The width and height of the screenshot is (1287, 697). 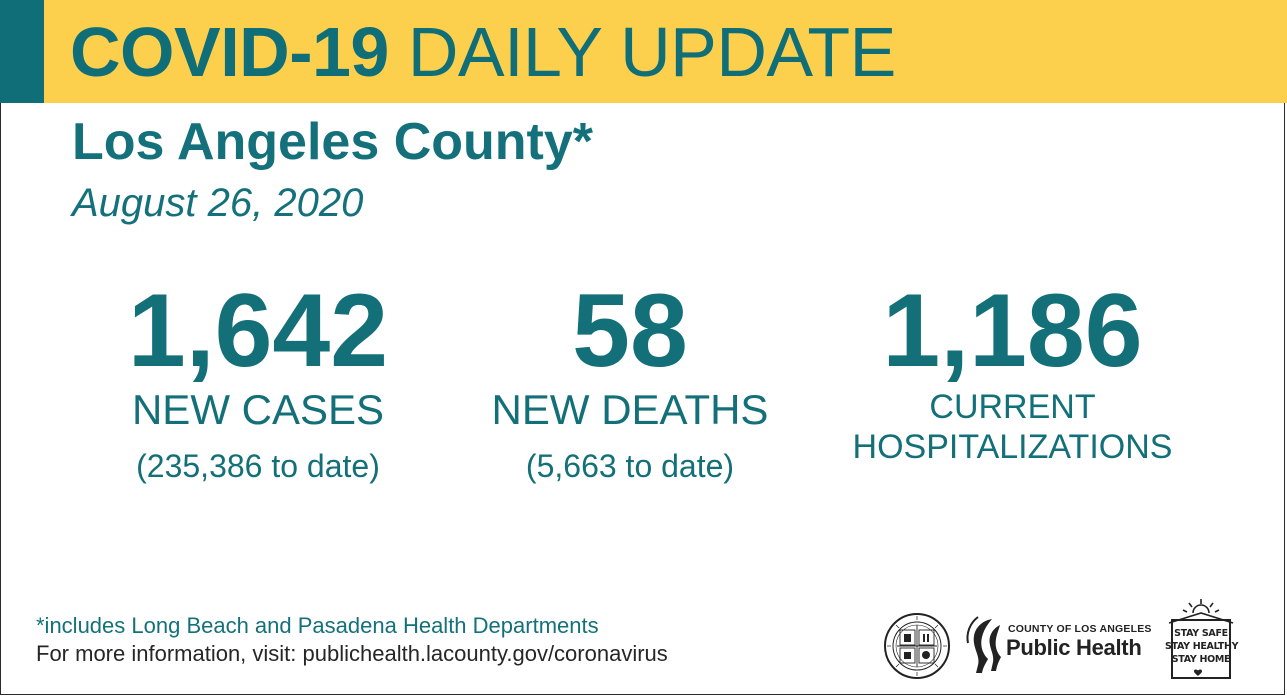 What do you see at coordinates (630, 331) in the screenshot?
I see `new-deaths-value: 58` at bounding box center [630, 331].